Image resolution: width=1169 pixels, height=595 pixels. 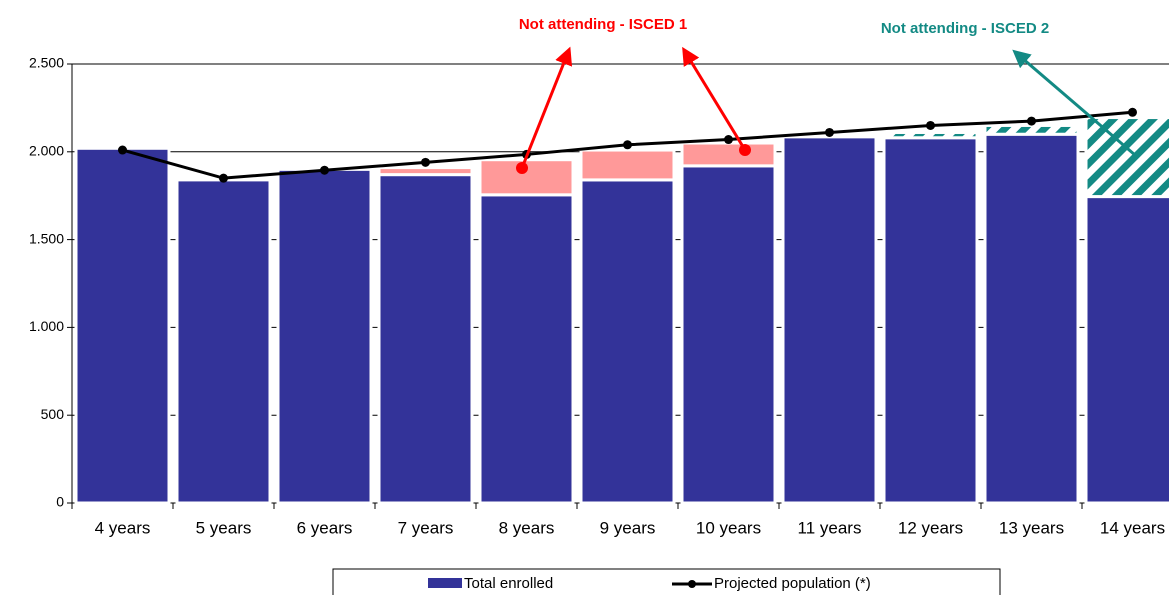 I want to click on y-tick-label: 2.000, so click(x=46, y=151).